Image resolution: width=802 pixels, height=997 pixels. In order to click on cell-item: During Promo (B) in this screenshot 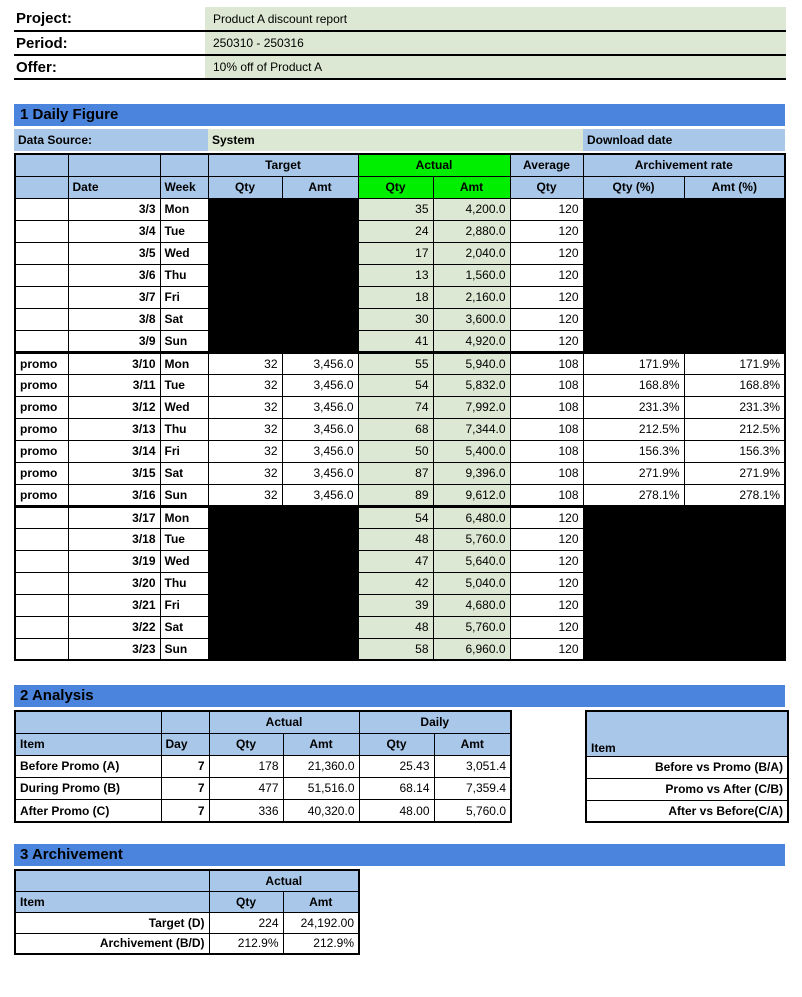, I will do `click(88, 788)`.